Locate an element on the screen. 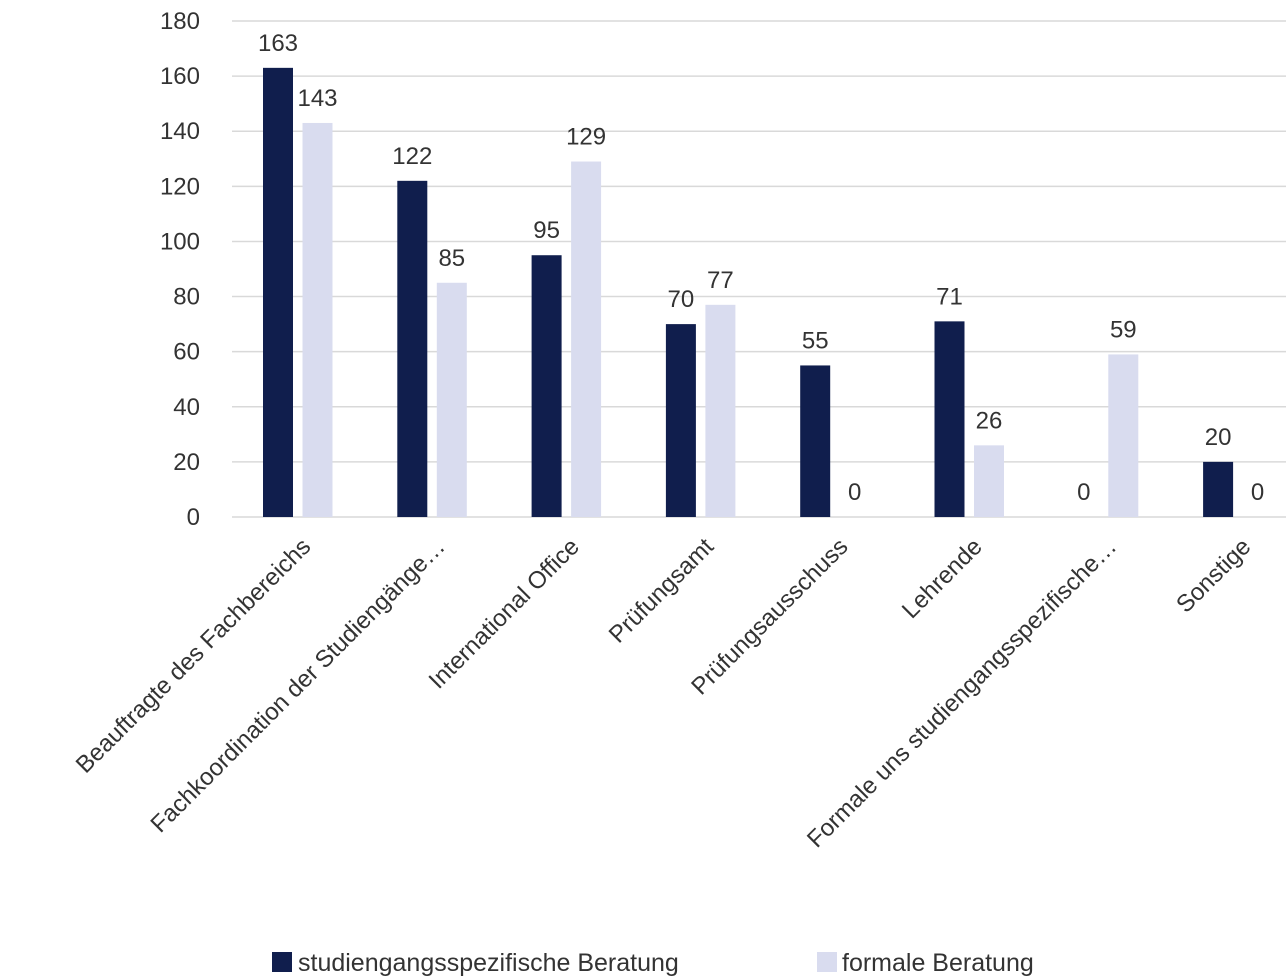 This screenshot has height=979, width=1286. x-category-label: Beauftragte des Fachbereichs is located at coordinates (194, 656).